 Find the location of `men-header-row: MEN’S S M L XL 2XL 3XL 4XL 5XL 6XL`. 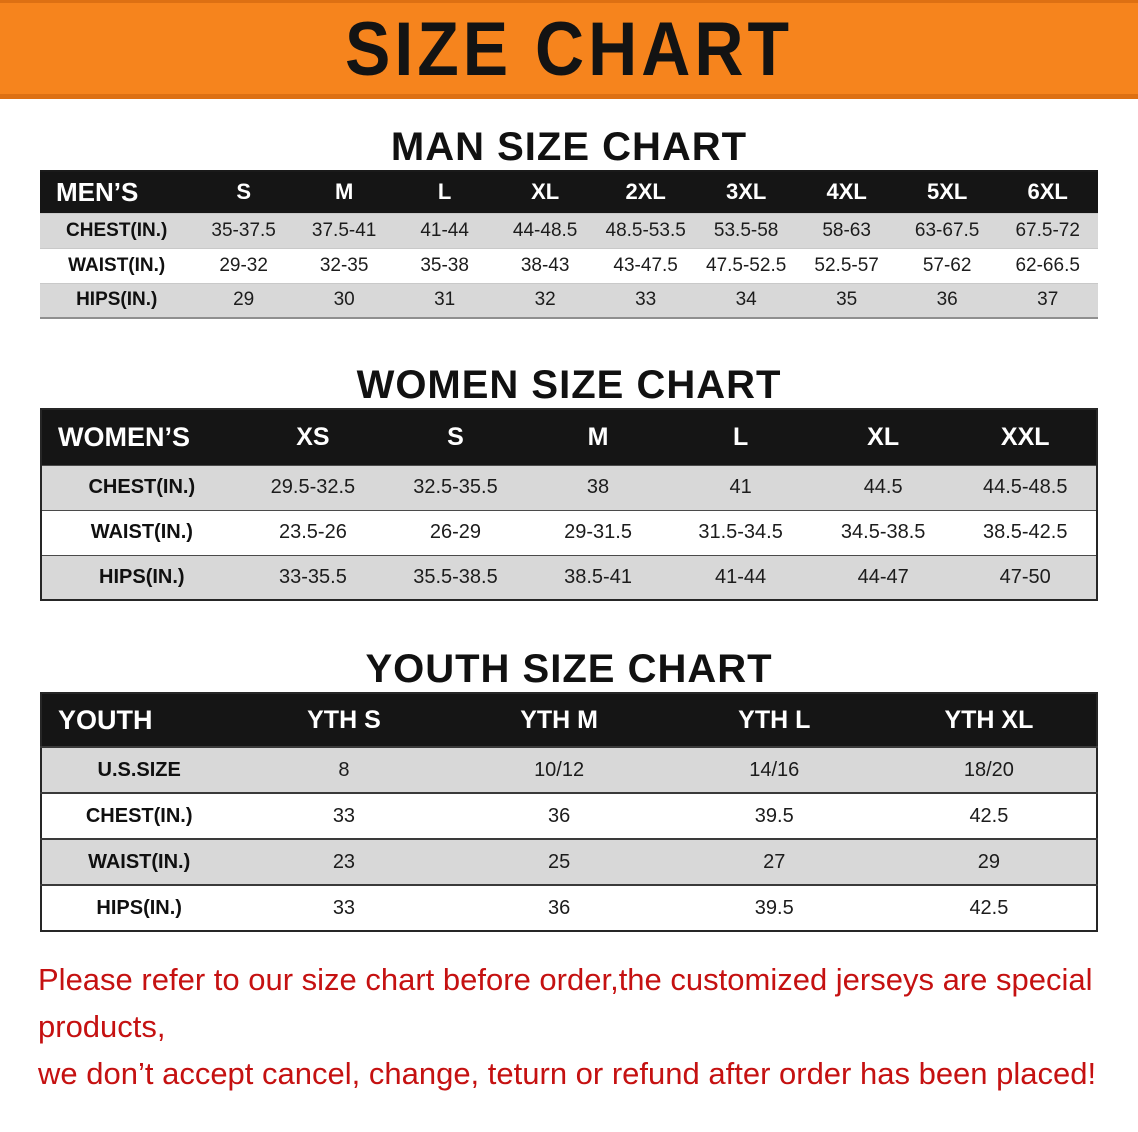

men-header-row: MEN’S S M L XL 2XL 3XL 4XL 5XL 6XL is located at coordinates (569, 192).